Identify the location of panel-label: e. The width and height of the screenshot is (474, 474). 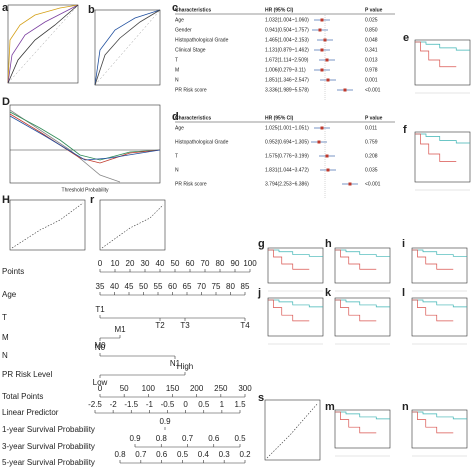
(406, 38).